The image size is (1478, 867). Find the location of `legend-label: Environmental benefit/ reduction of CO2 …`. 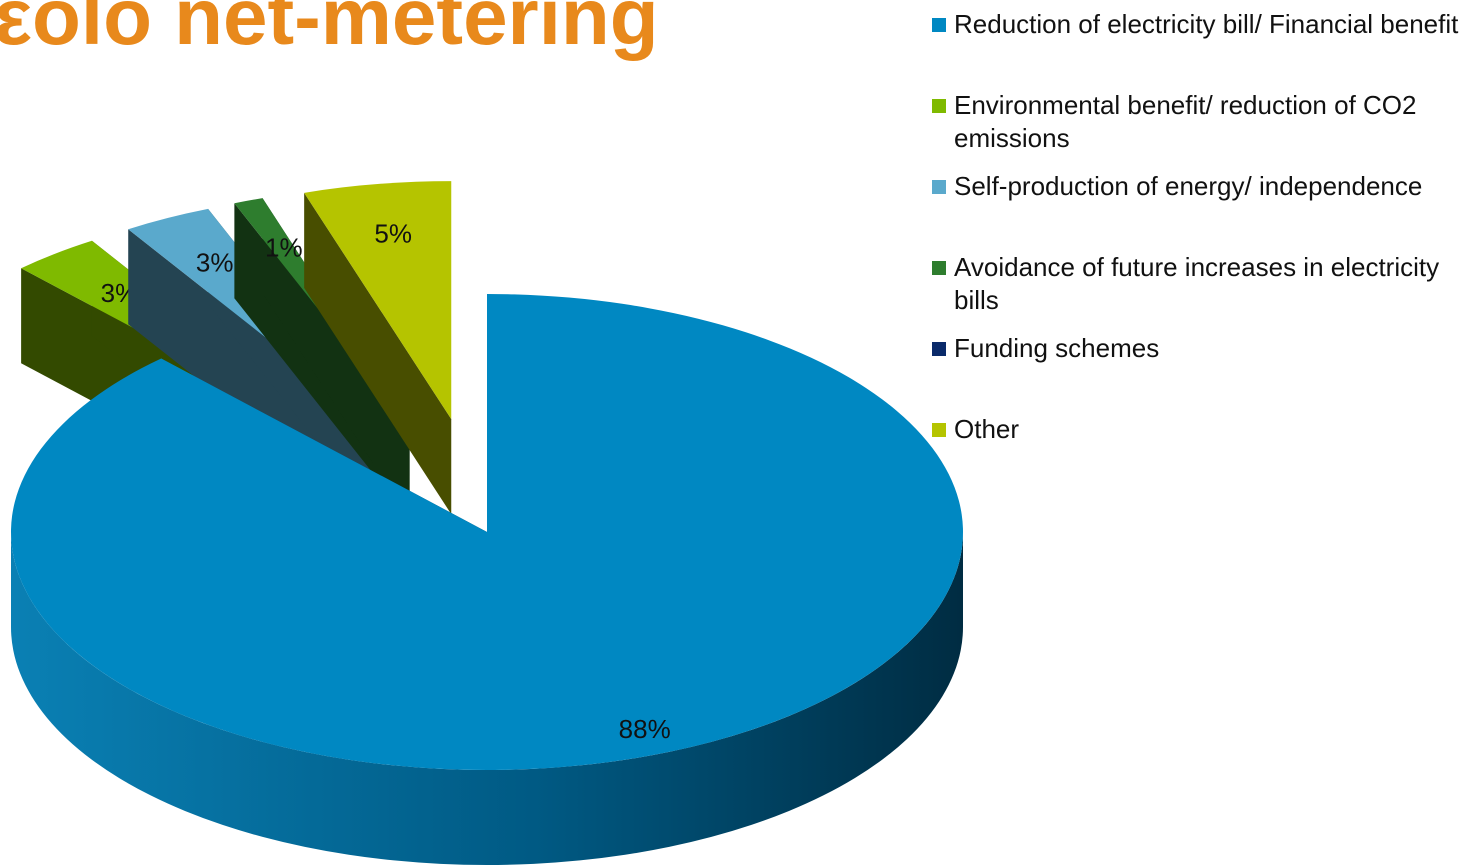

legend-label: Environmental benefit/ reduction of CO2 … is located at coordinates (1185, 121).